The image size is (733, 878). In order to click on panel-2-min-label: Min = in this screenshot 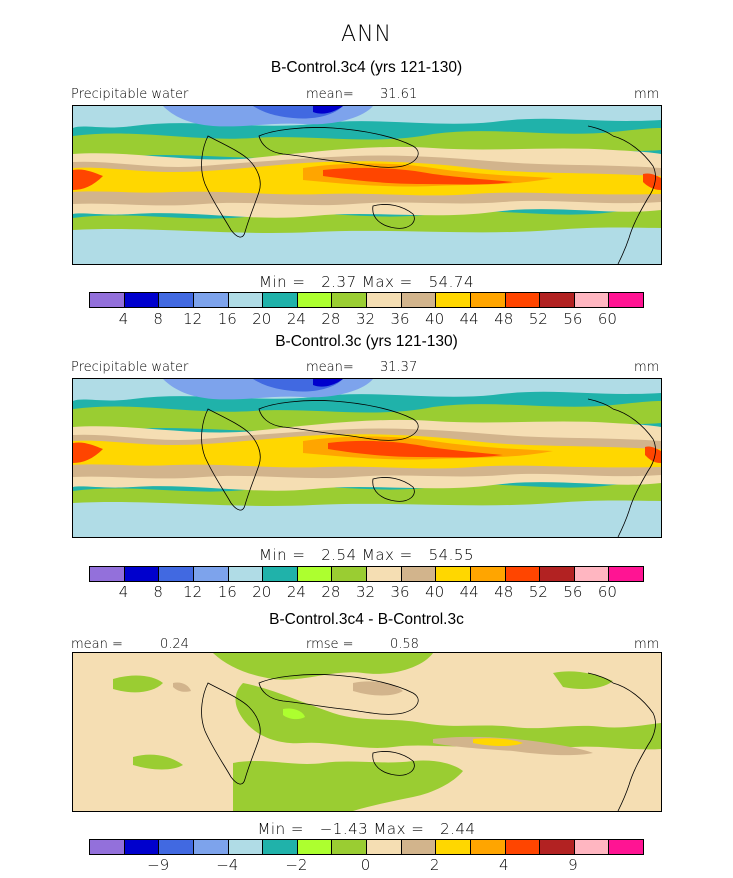, I will do `click(282, 555)`.